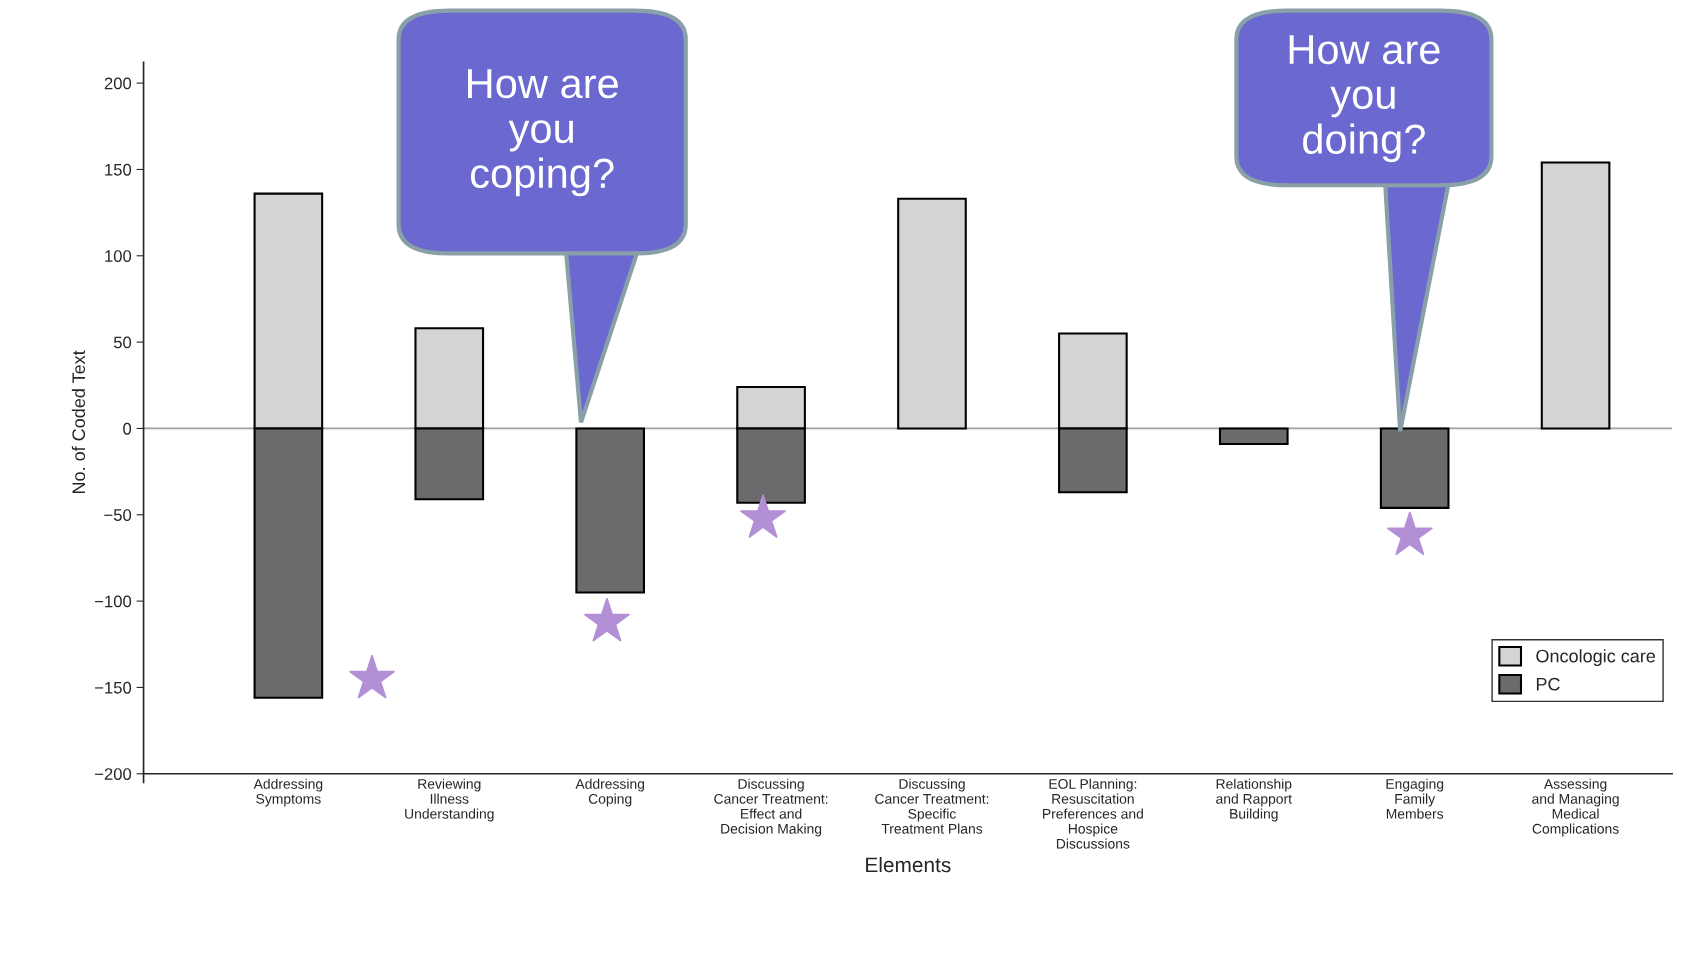 This screenshot has width=1689, height=960. What do you see at coordinates (543, 133) in the screenshot?
I see `annotation: How are you coping?` at bounding box center [543, 133].